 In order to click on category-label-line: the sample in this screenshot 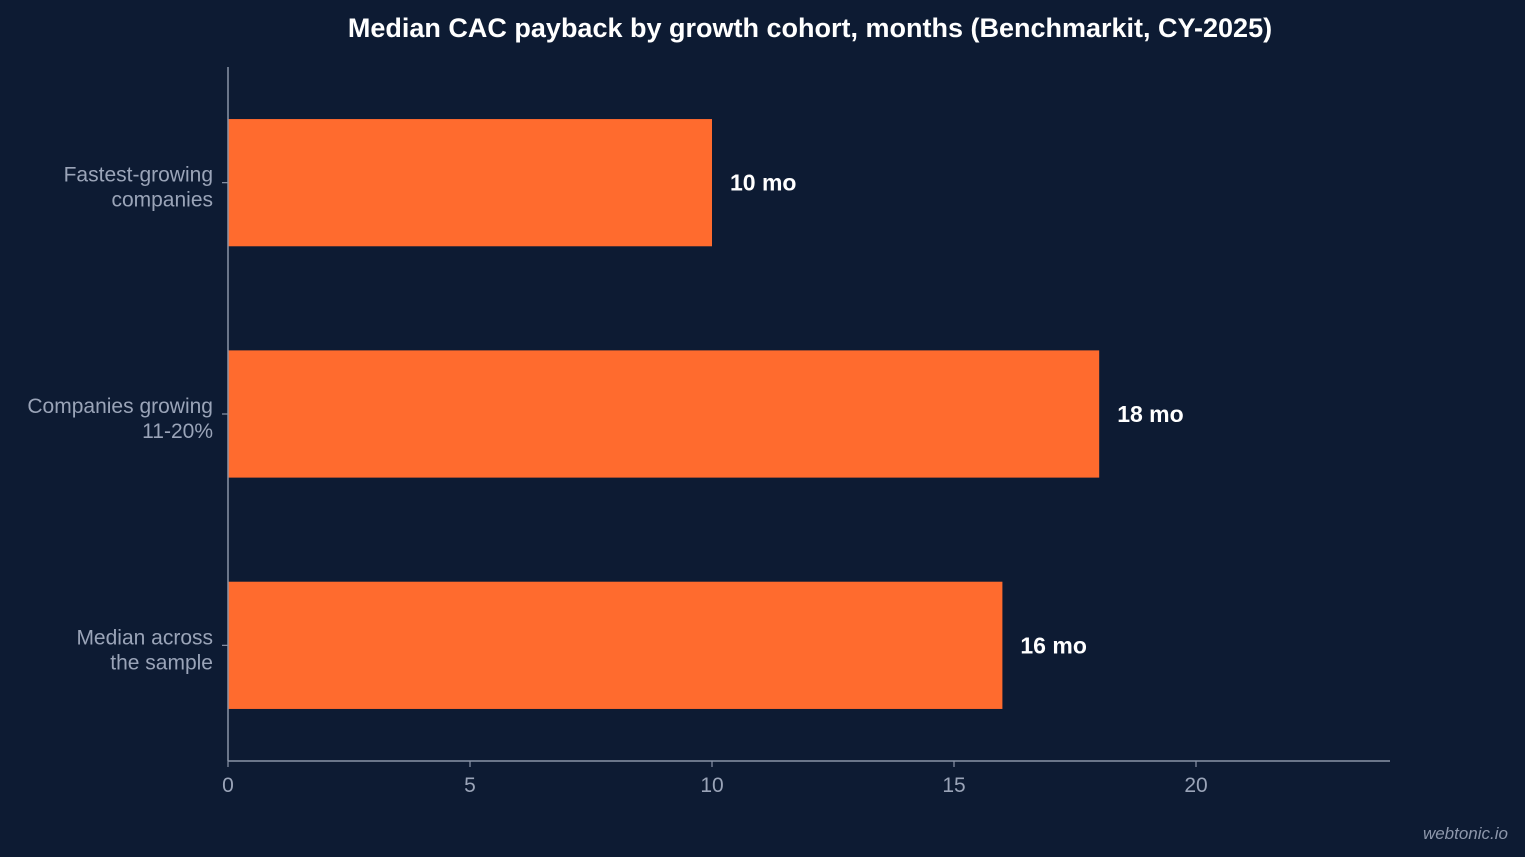, I will do `click(161, 662)`.